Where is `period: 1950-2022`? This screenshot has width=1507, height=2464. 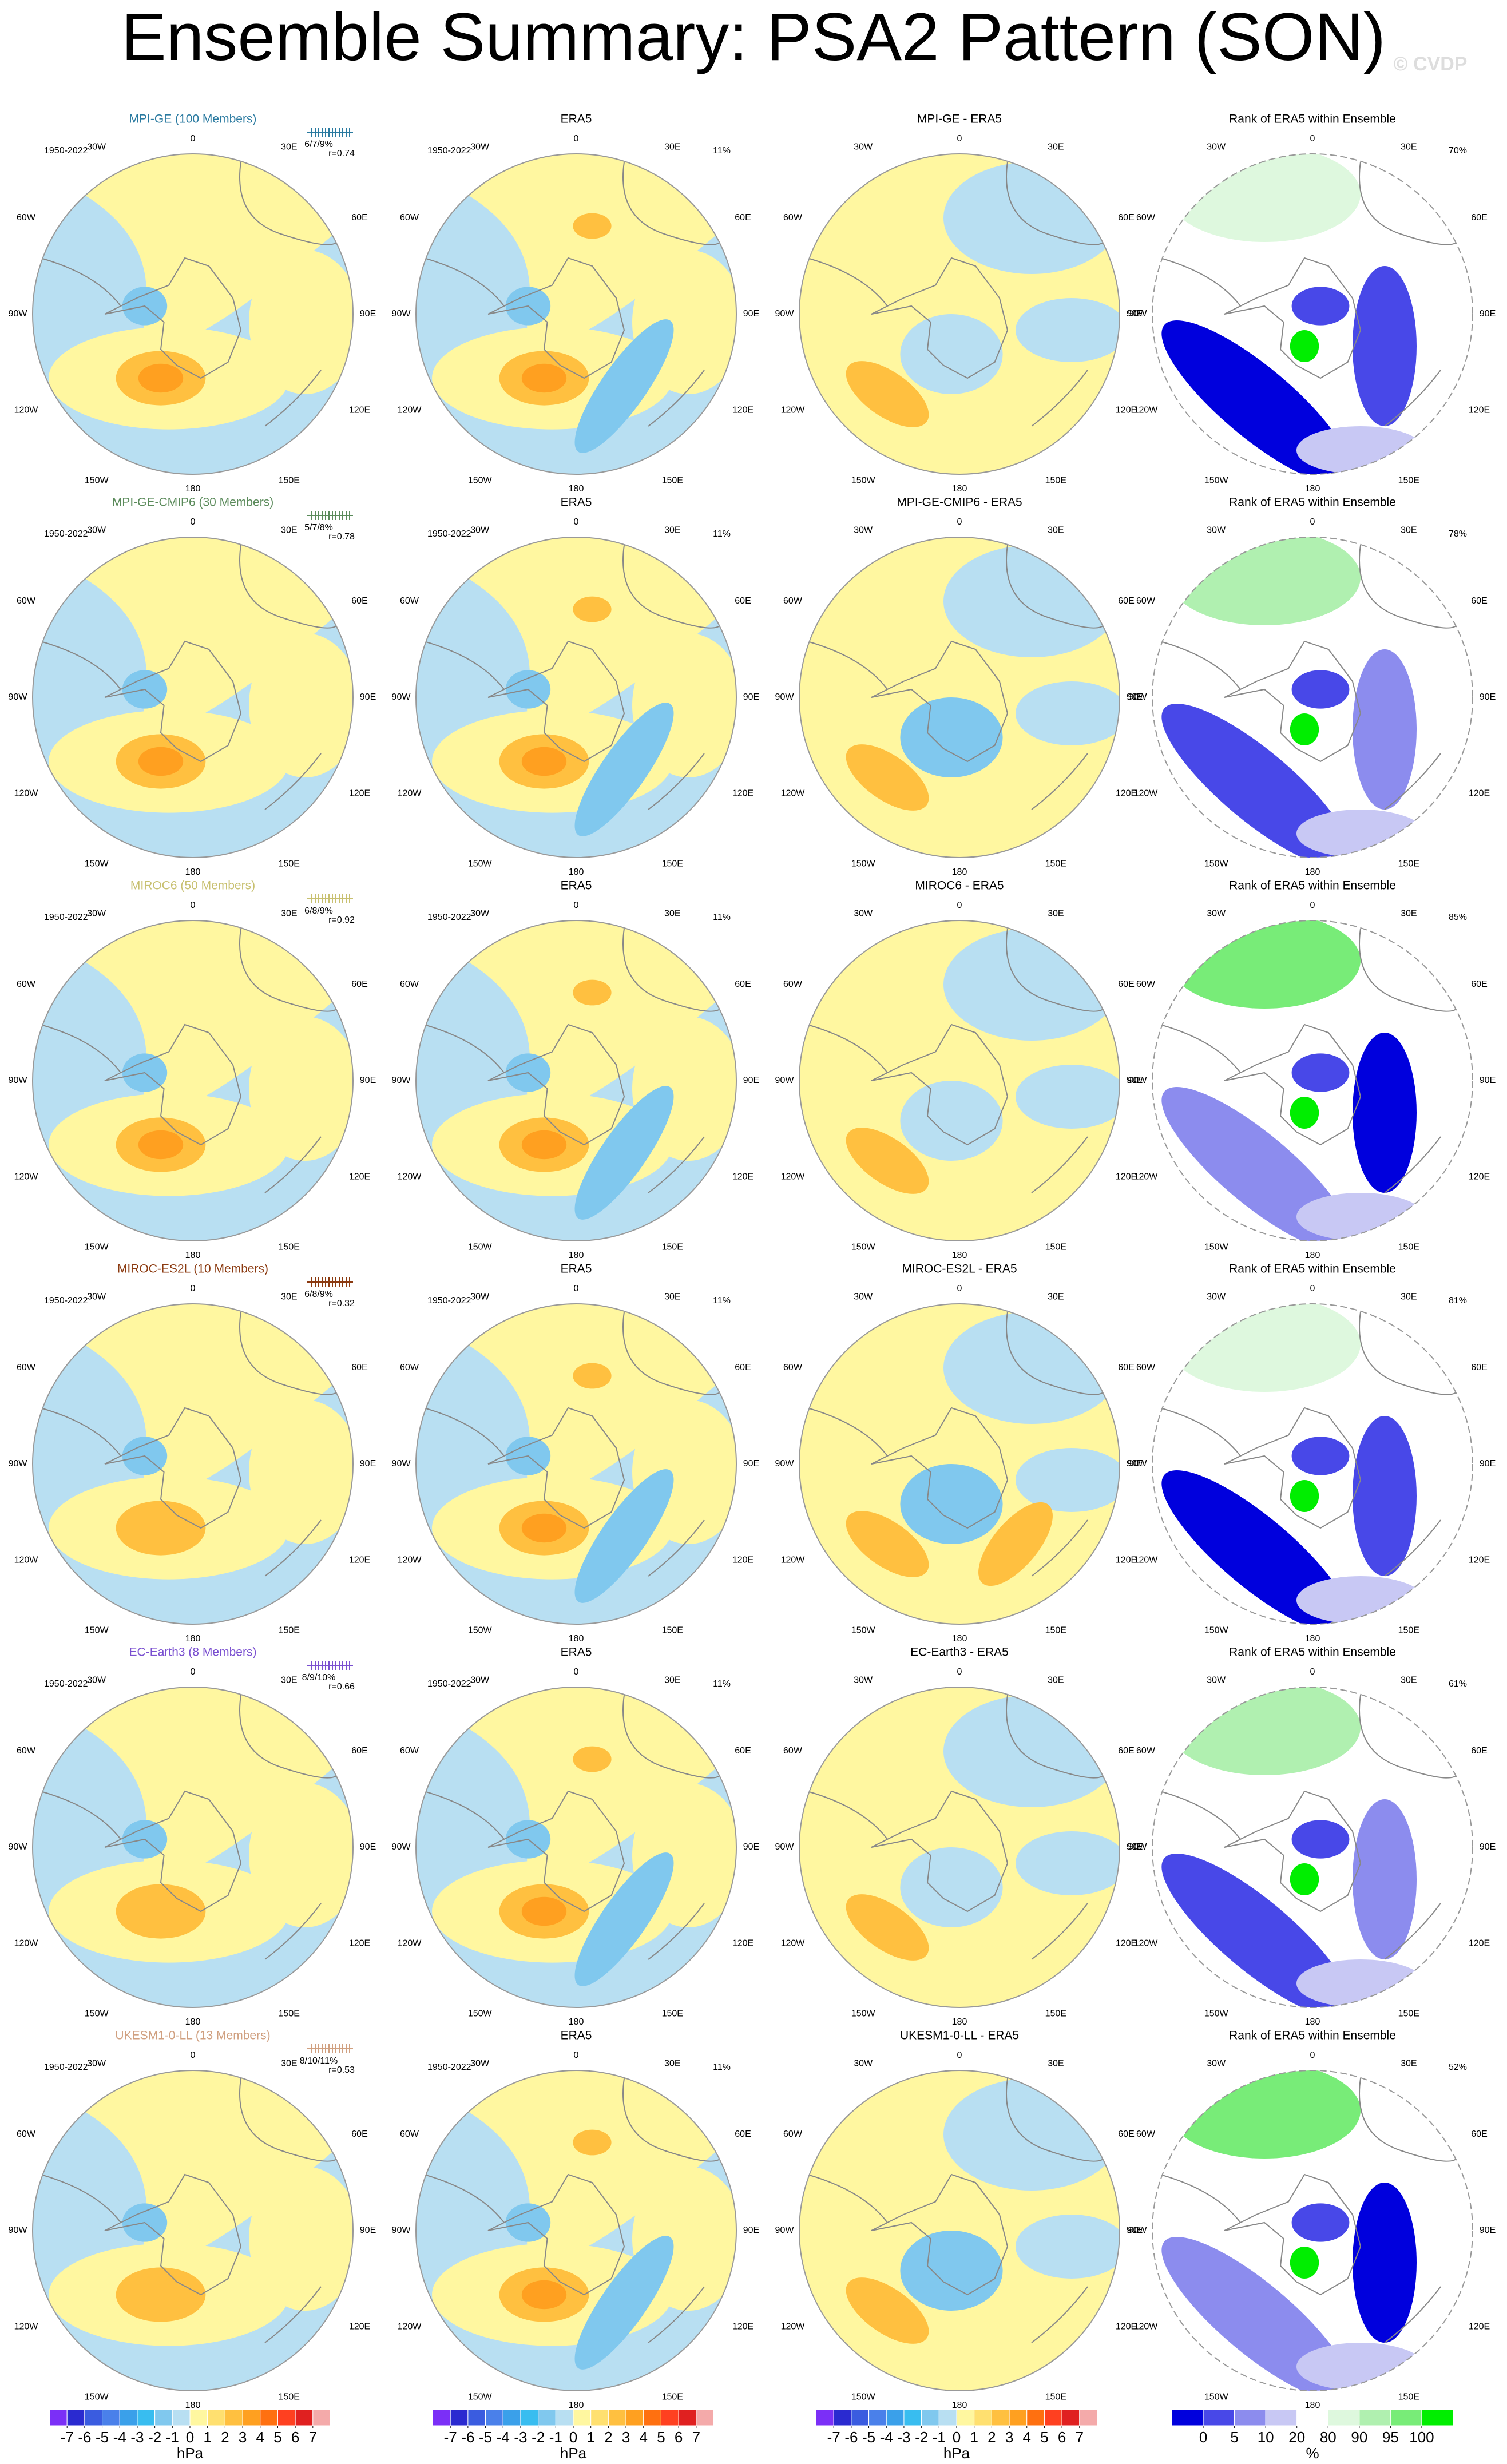 period: 1950-2022 is located at coordinates (449, 1301).